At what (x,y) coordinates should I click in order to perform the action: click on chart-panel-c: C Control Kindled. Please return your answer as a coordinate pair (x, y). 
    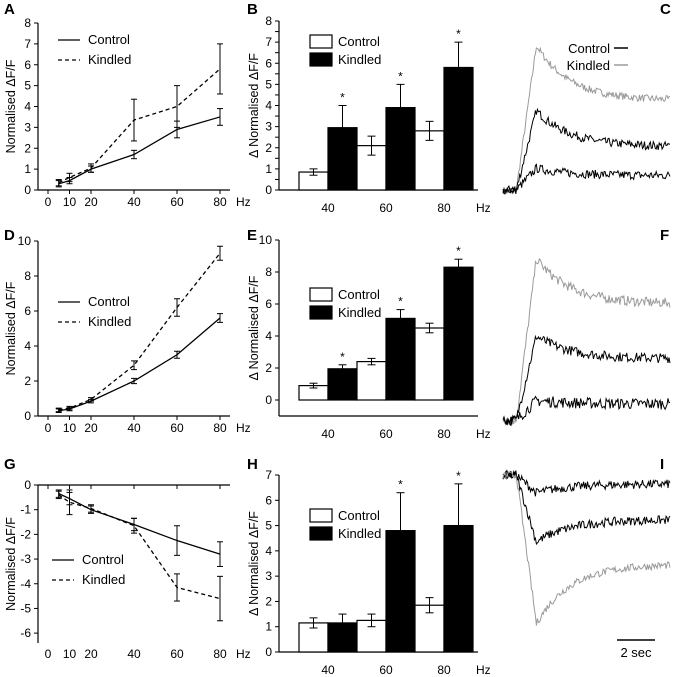
    Looking at the image, I should click on (586, 98).